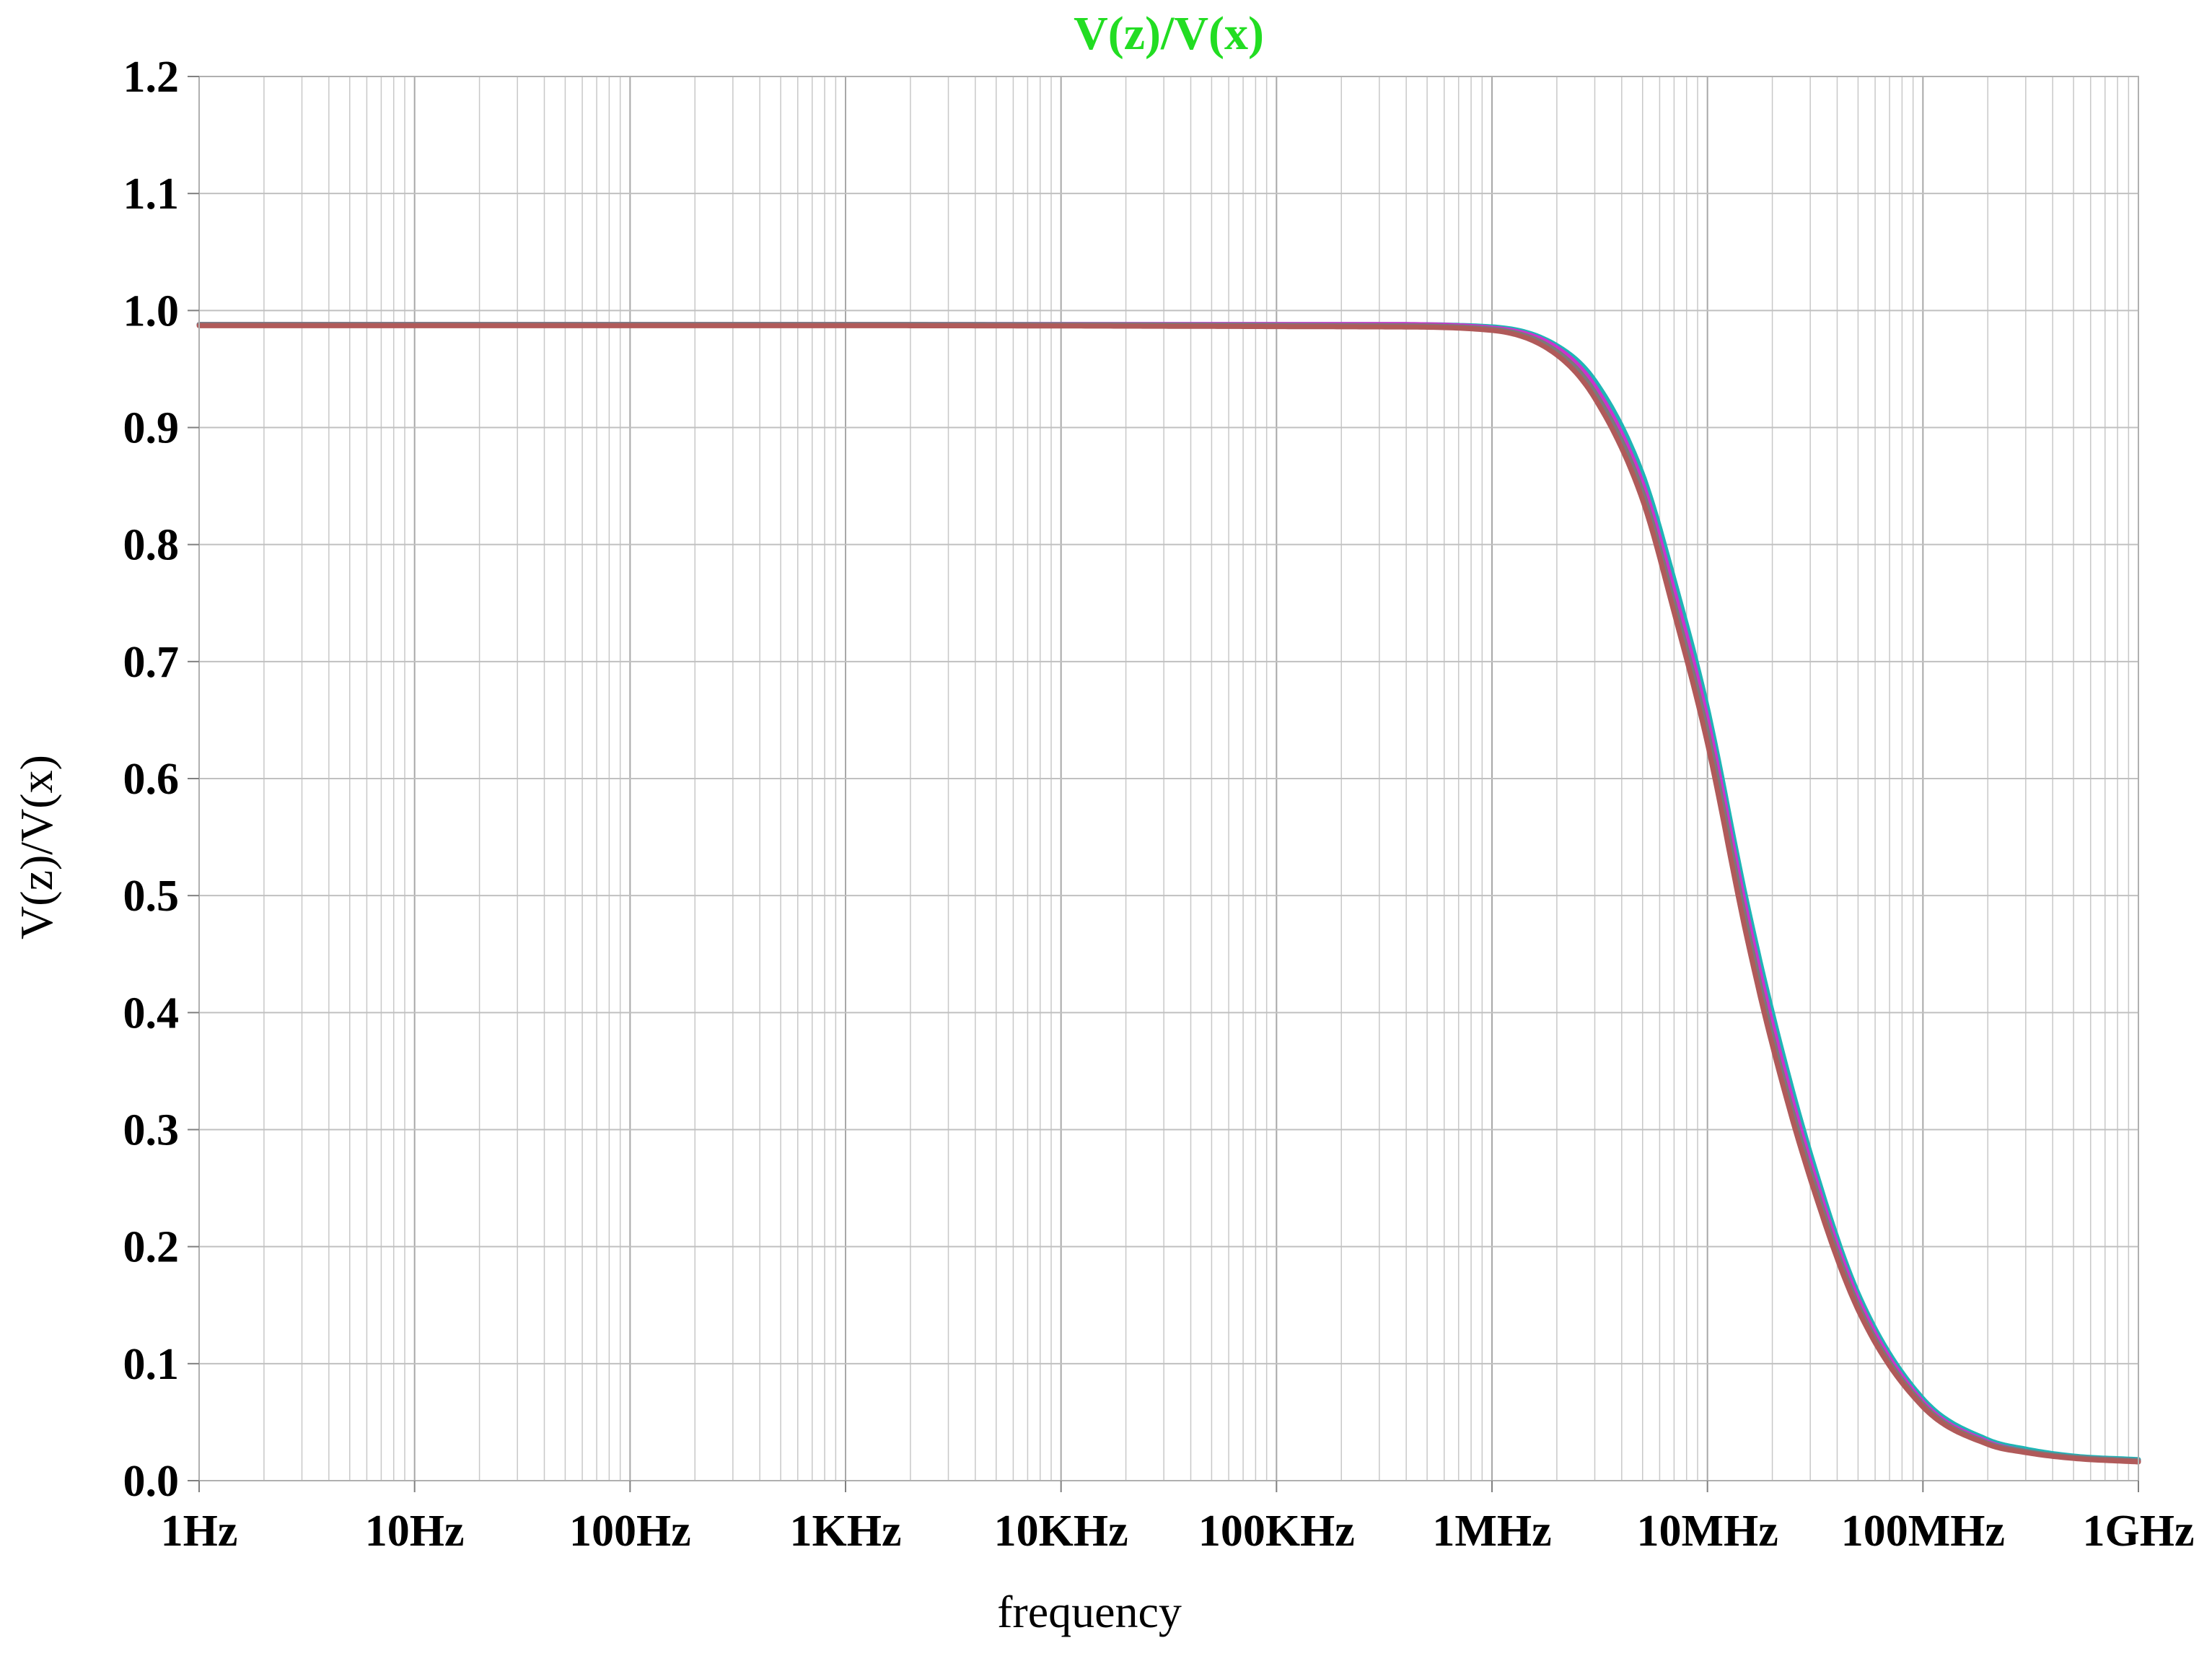 This screenshot has height=1656, width=2212. What do you see at coordinates (1169, 33) in the screenshot?
I see `chart-title: V(z)/V(x)` at bounding box center [1169, 33].